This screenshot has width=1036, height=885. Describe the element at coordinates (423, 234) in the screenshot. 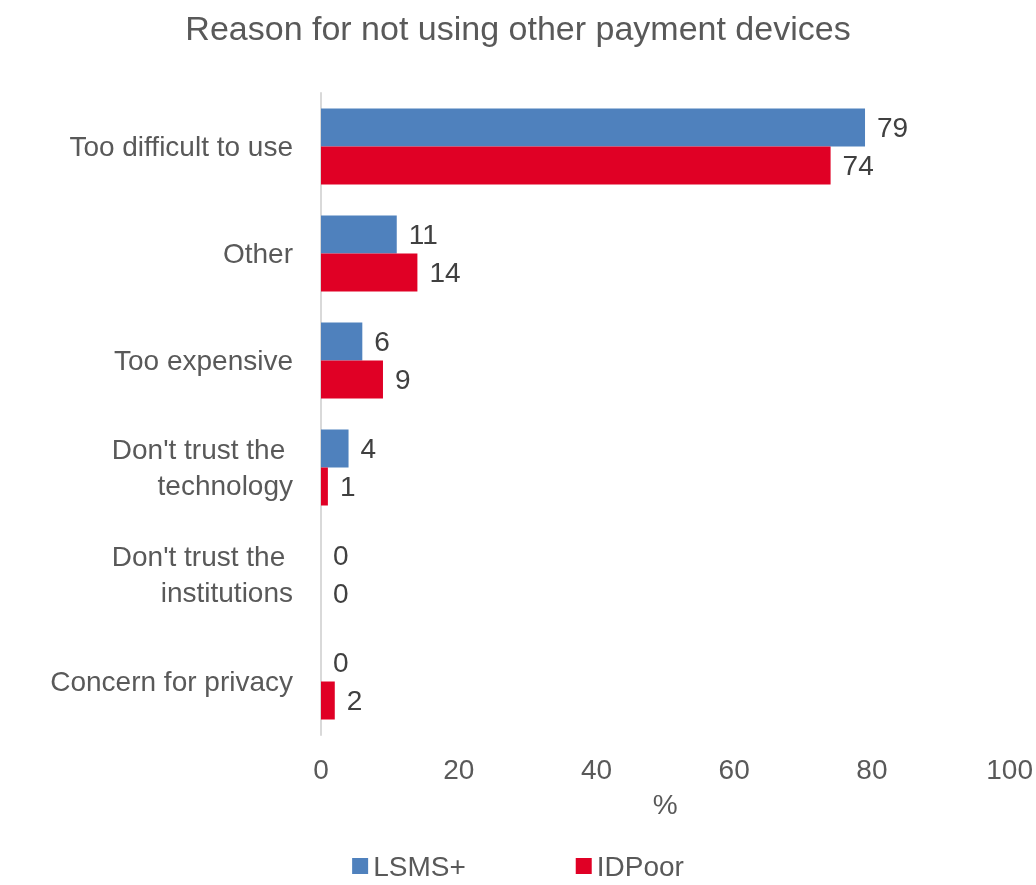

I see `data-label: 11` at that location.